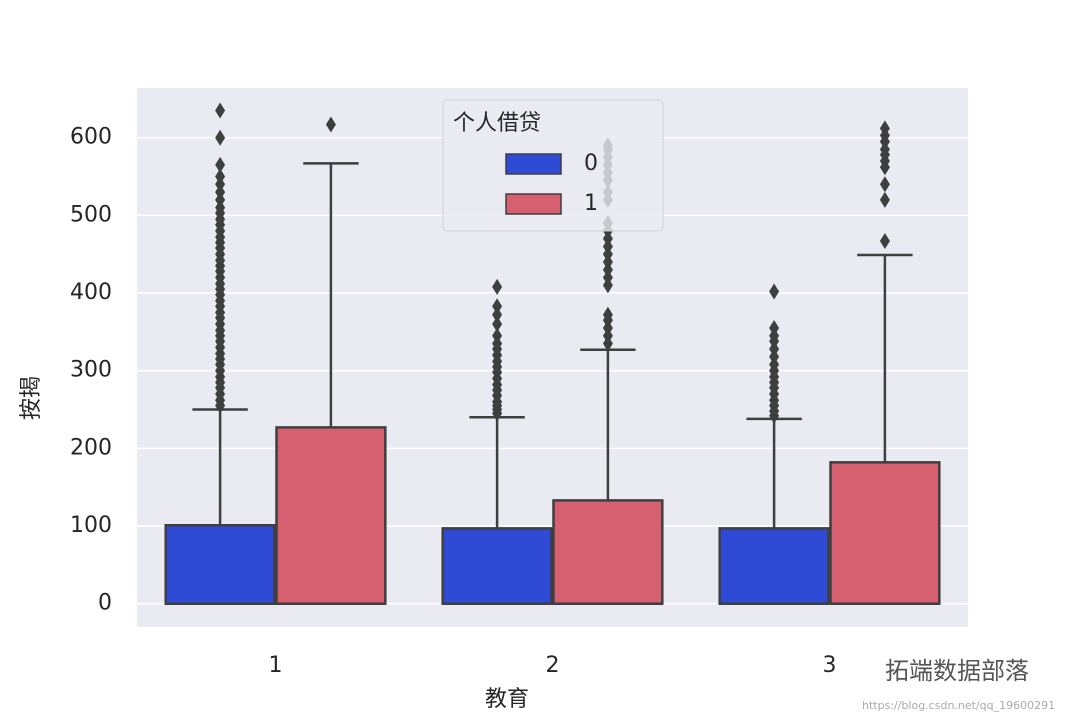 Image resolution: width=1080 pixels, height=720 pixels. Describe the element at coordinates (91, 525) in the screenshot. I see `y-tick-label: 100` at that location.